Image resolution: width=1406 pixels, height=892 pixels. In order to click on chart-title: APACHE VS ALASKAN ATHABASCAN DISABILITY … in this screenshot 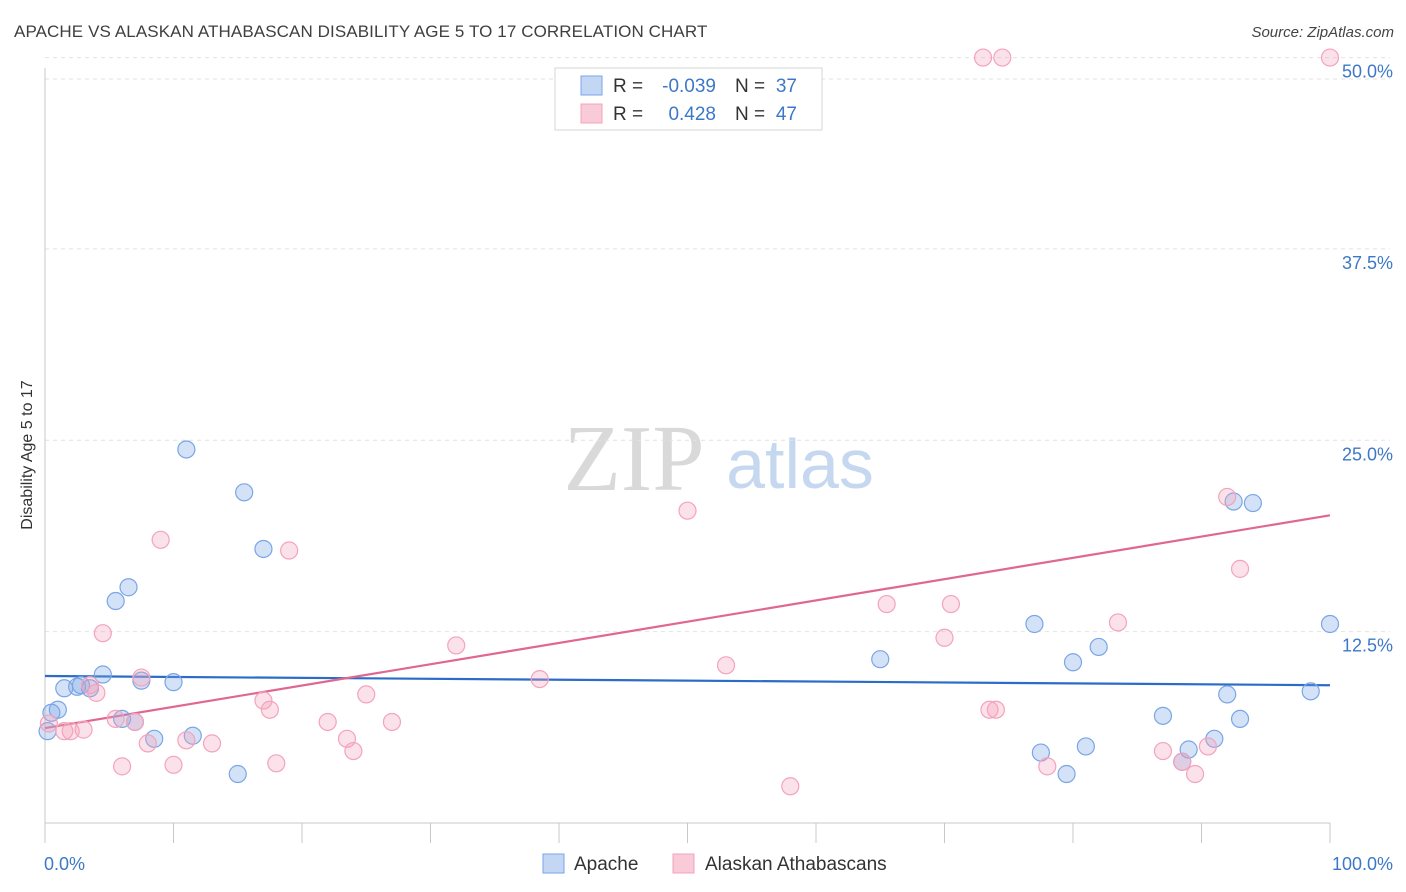, I will do `click(361, 31)`.